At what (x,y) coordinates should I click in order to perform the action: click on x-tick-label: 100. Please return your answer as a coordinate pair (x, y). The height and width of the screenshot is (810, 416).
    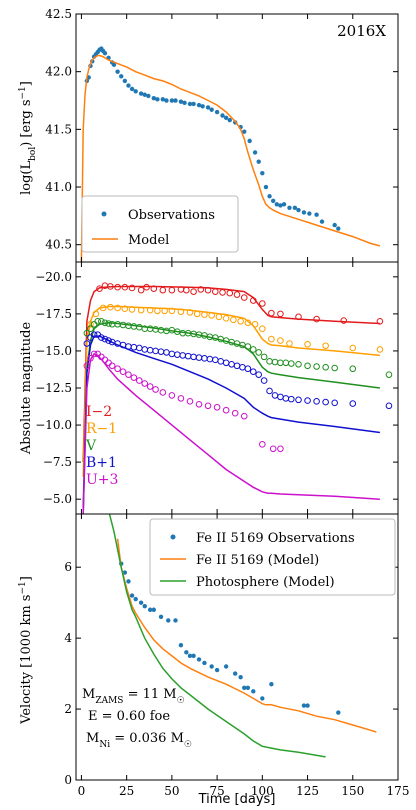
    Looking at the image, I should click on (262, 791).